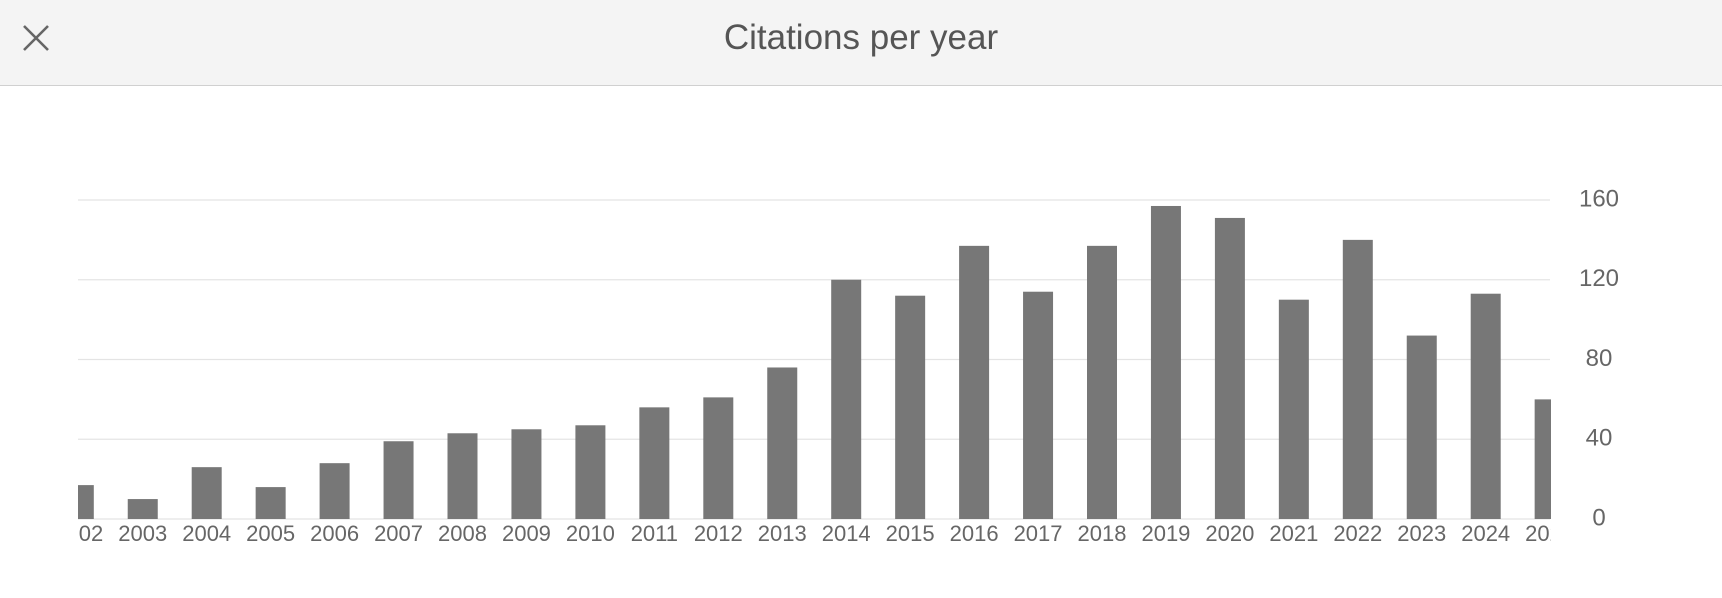 The height and width of the screenshot is (598, 1722). What do you see at coordinates (1599, 438) in the screenshot?
I see `y-tick-label: 40` at bounding box center [1599, 438].